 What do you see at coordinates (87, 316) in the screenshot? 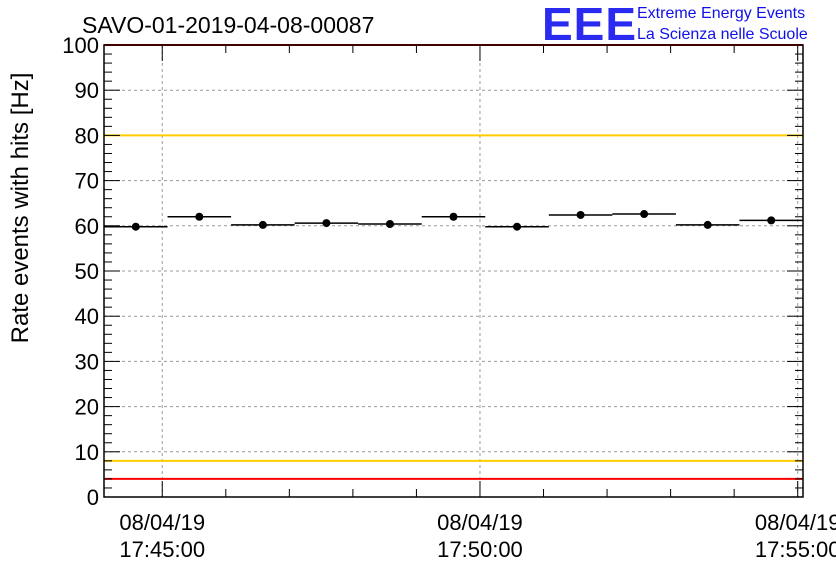
I see `y-tick-label: 40` at bounding box center [87, 316].